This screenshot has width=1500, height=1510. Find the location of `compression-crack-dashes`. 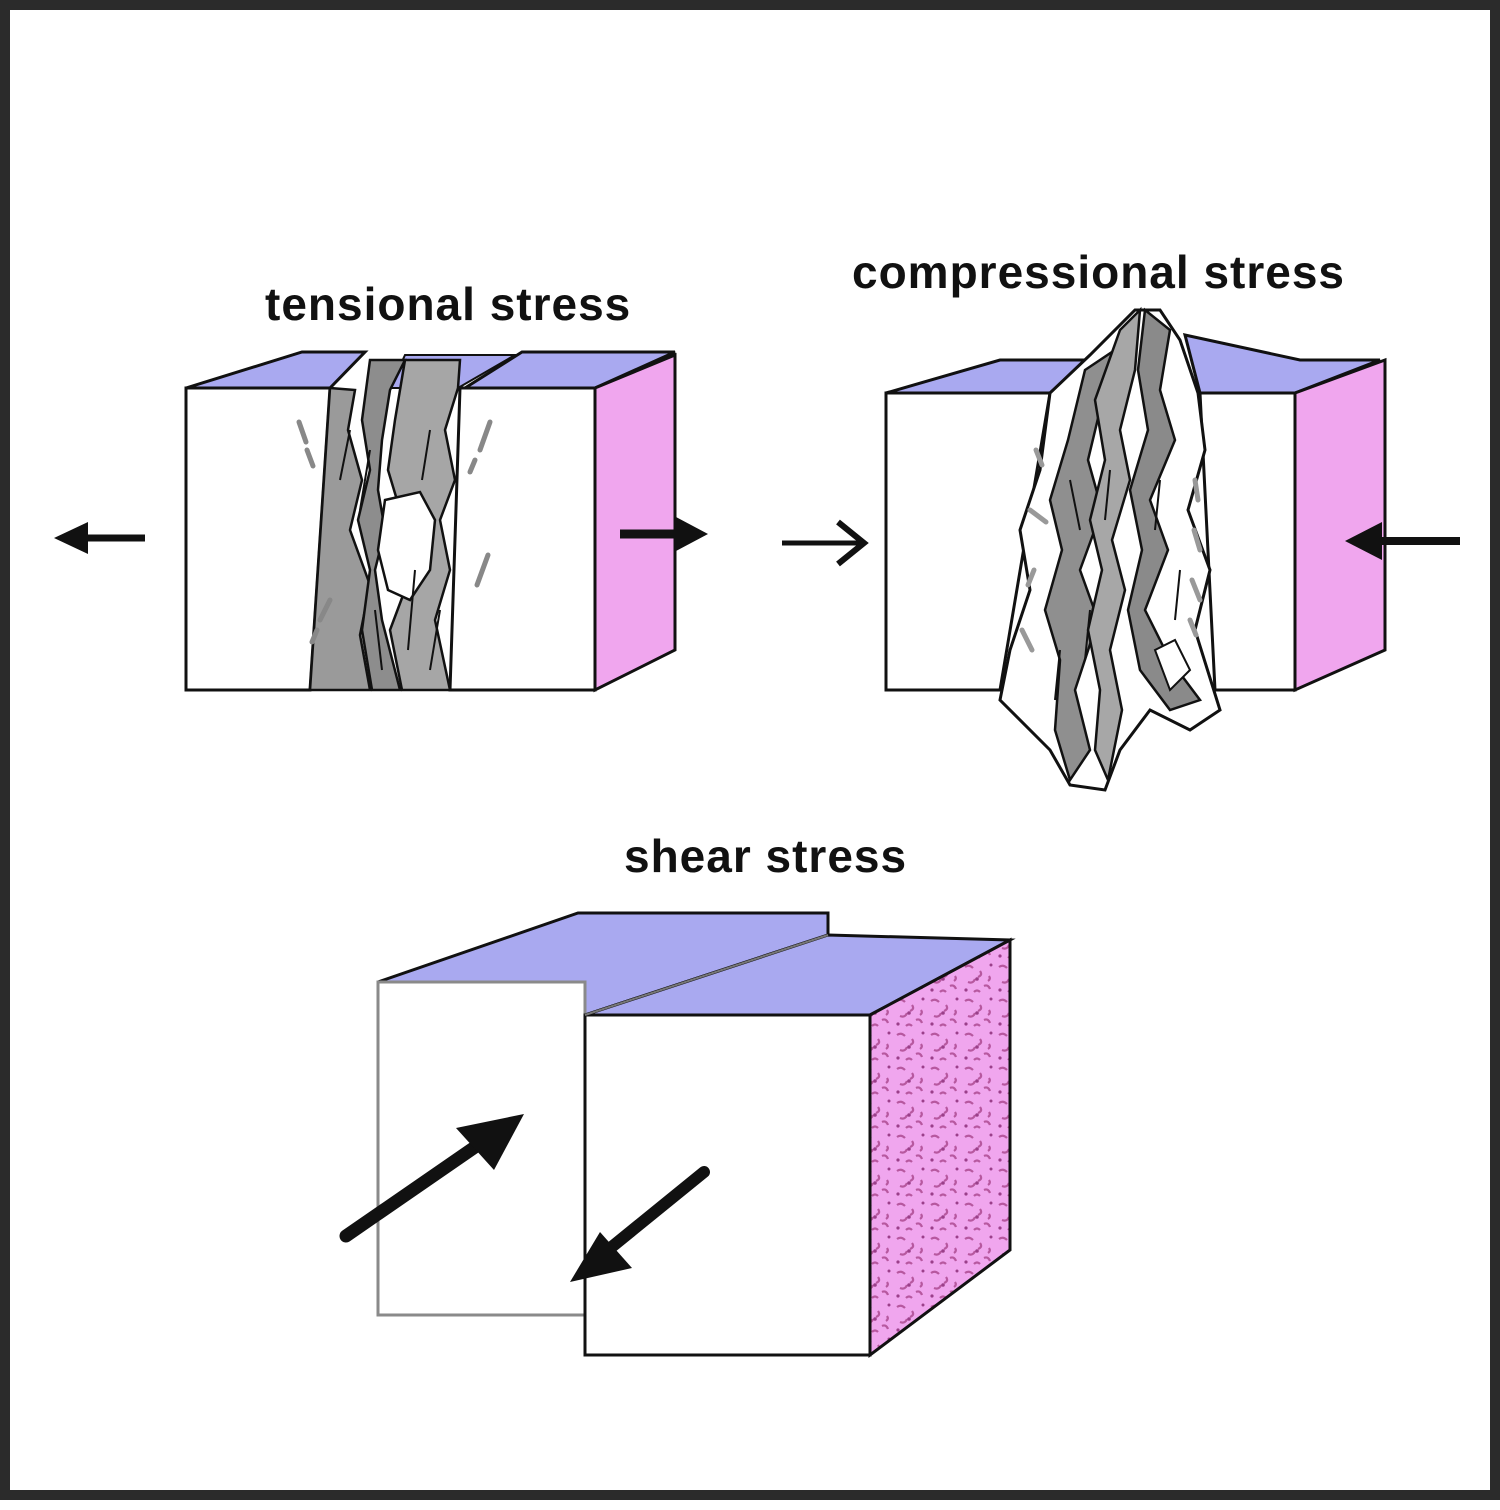

compression-crack-dashes is located at coordinates (1111, 550).